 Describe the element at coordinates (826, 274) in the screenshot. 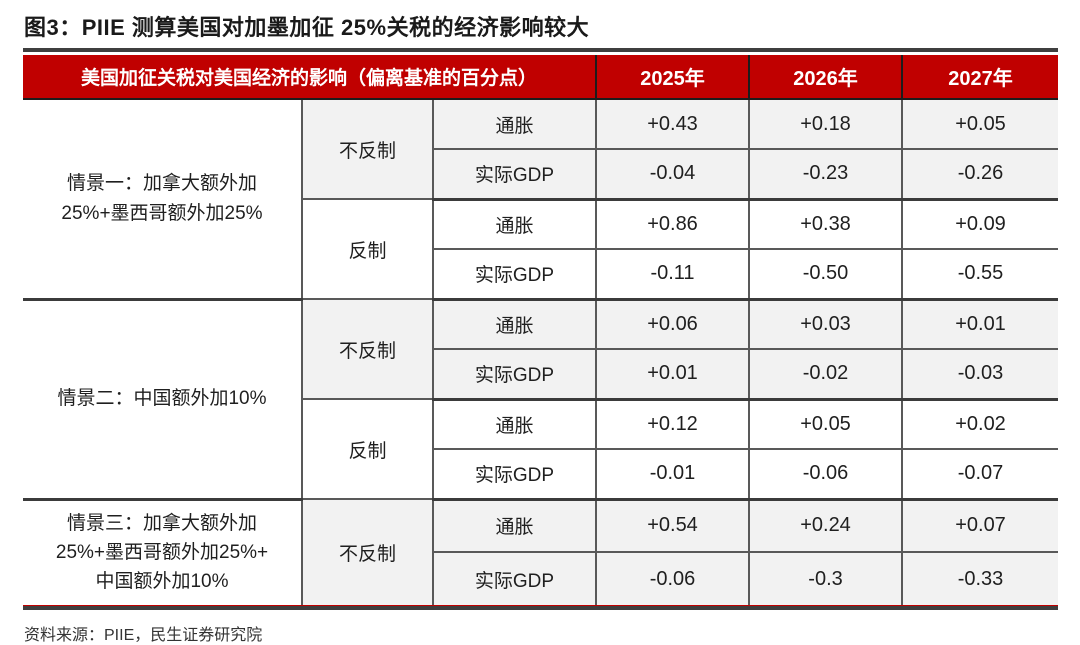

I see `value-cell: -0.50` at that location.